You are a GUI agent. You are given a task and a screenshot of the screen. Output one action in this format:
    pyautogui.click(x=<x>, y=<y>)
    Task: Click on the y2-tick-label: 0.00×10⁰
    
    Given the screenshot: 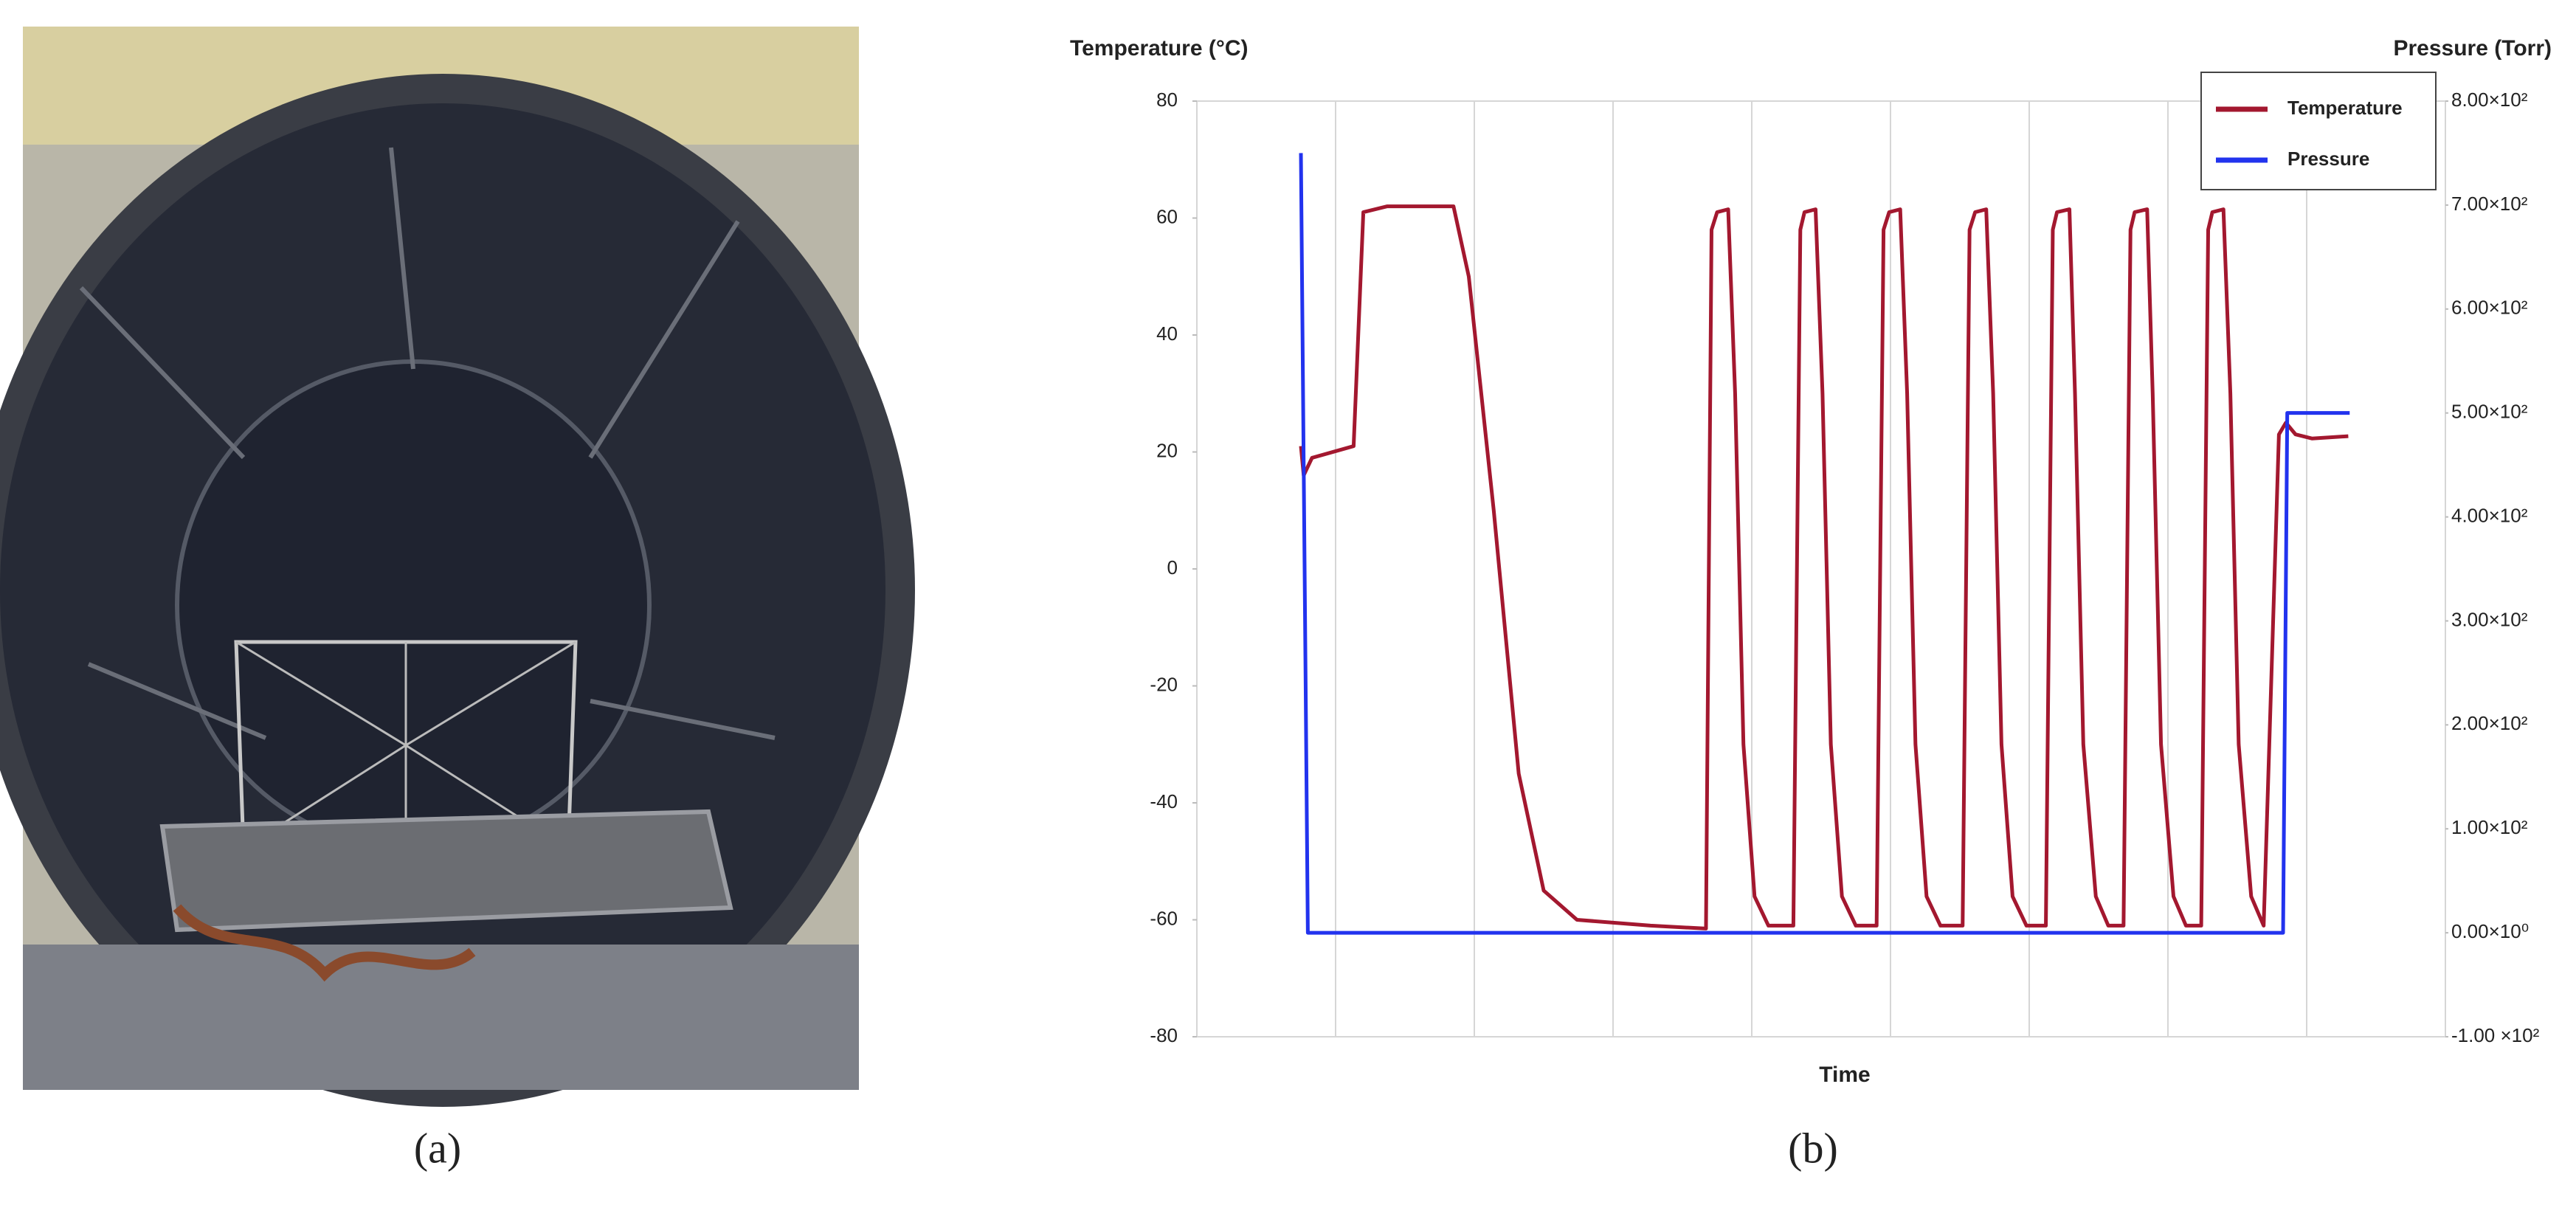 What is the action you would take?
    pyautogui.click(x=2490, y=931)
    